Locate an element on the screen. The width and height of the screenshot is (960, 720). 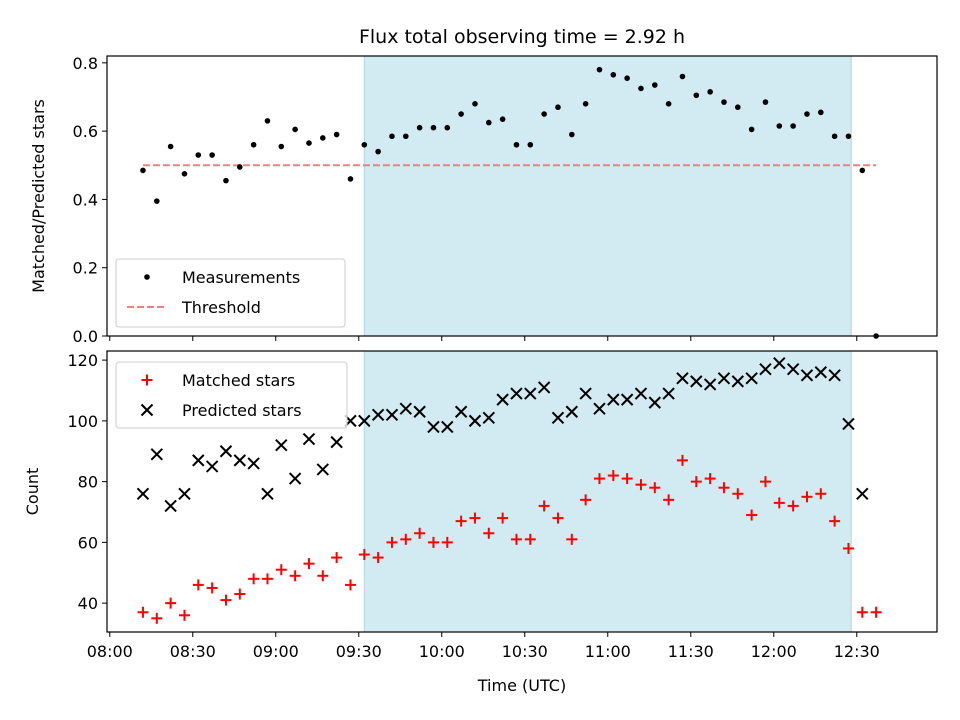
x-tick-label: 09:30 is located at coordinates (359, 651).